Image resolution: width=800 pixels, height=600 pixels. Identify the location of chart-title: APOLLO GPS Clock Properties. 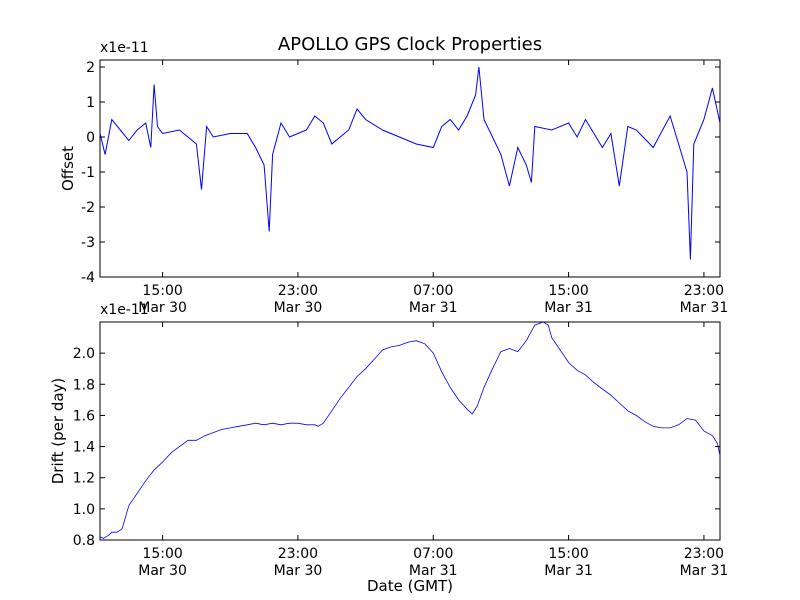
(410, 44).